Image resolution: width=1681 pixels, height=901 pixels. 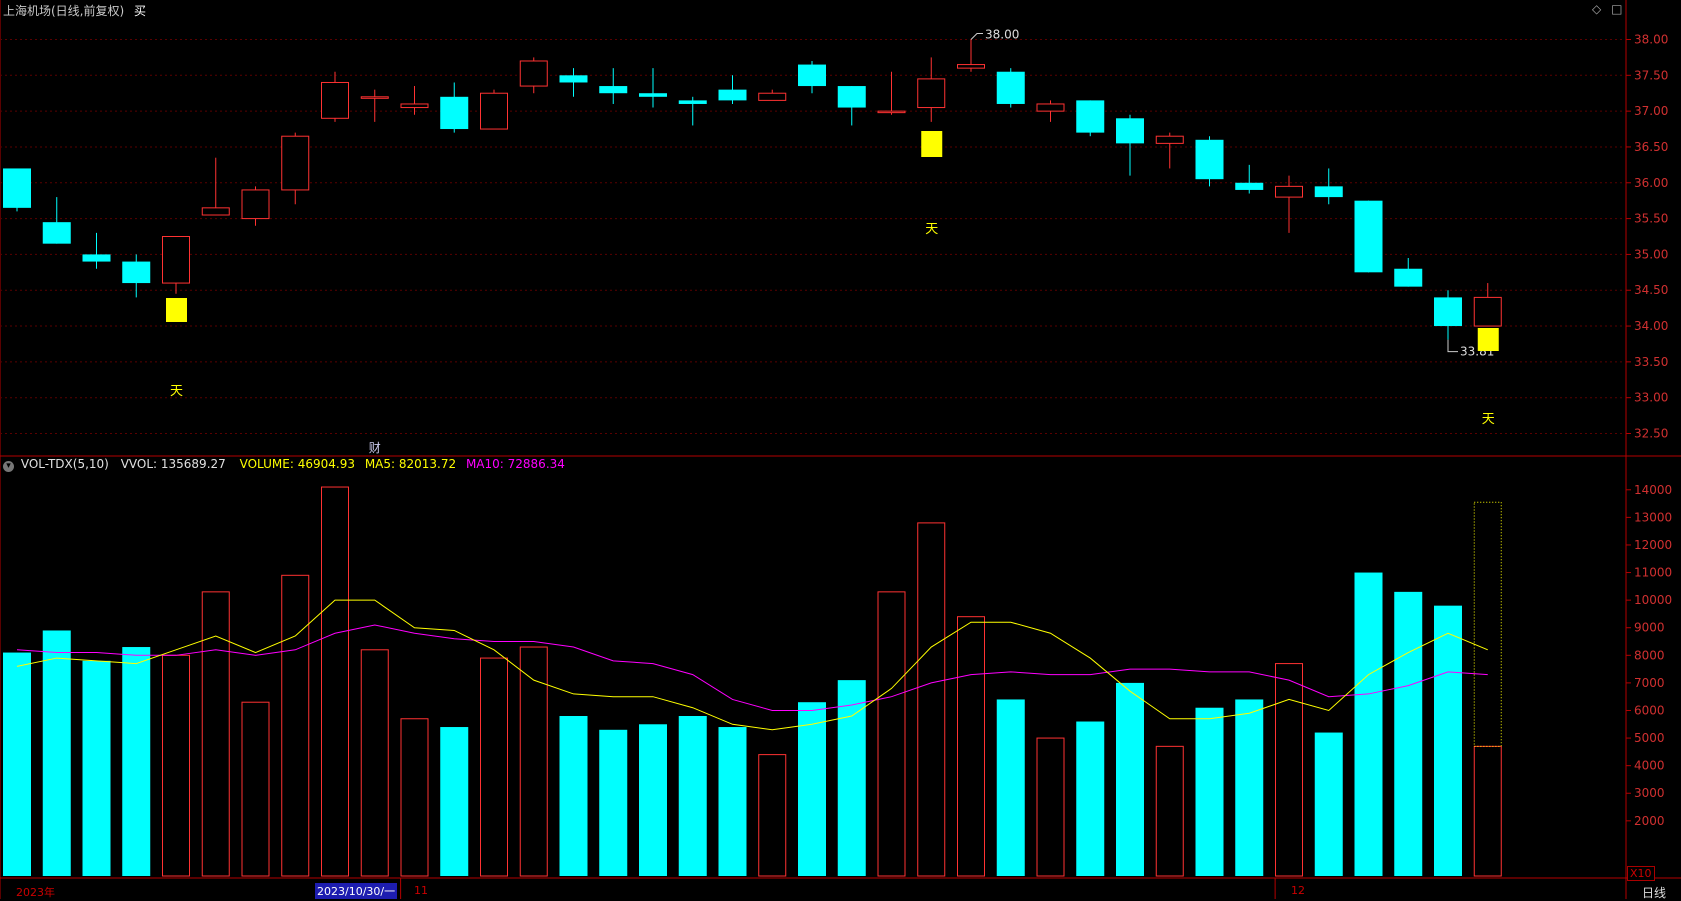 I want to click on chevron-down-icon: ▾, so click(x=8, y=466).